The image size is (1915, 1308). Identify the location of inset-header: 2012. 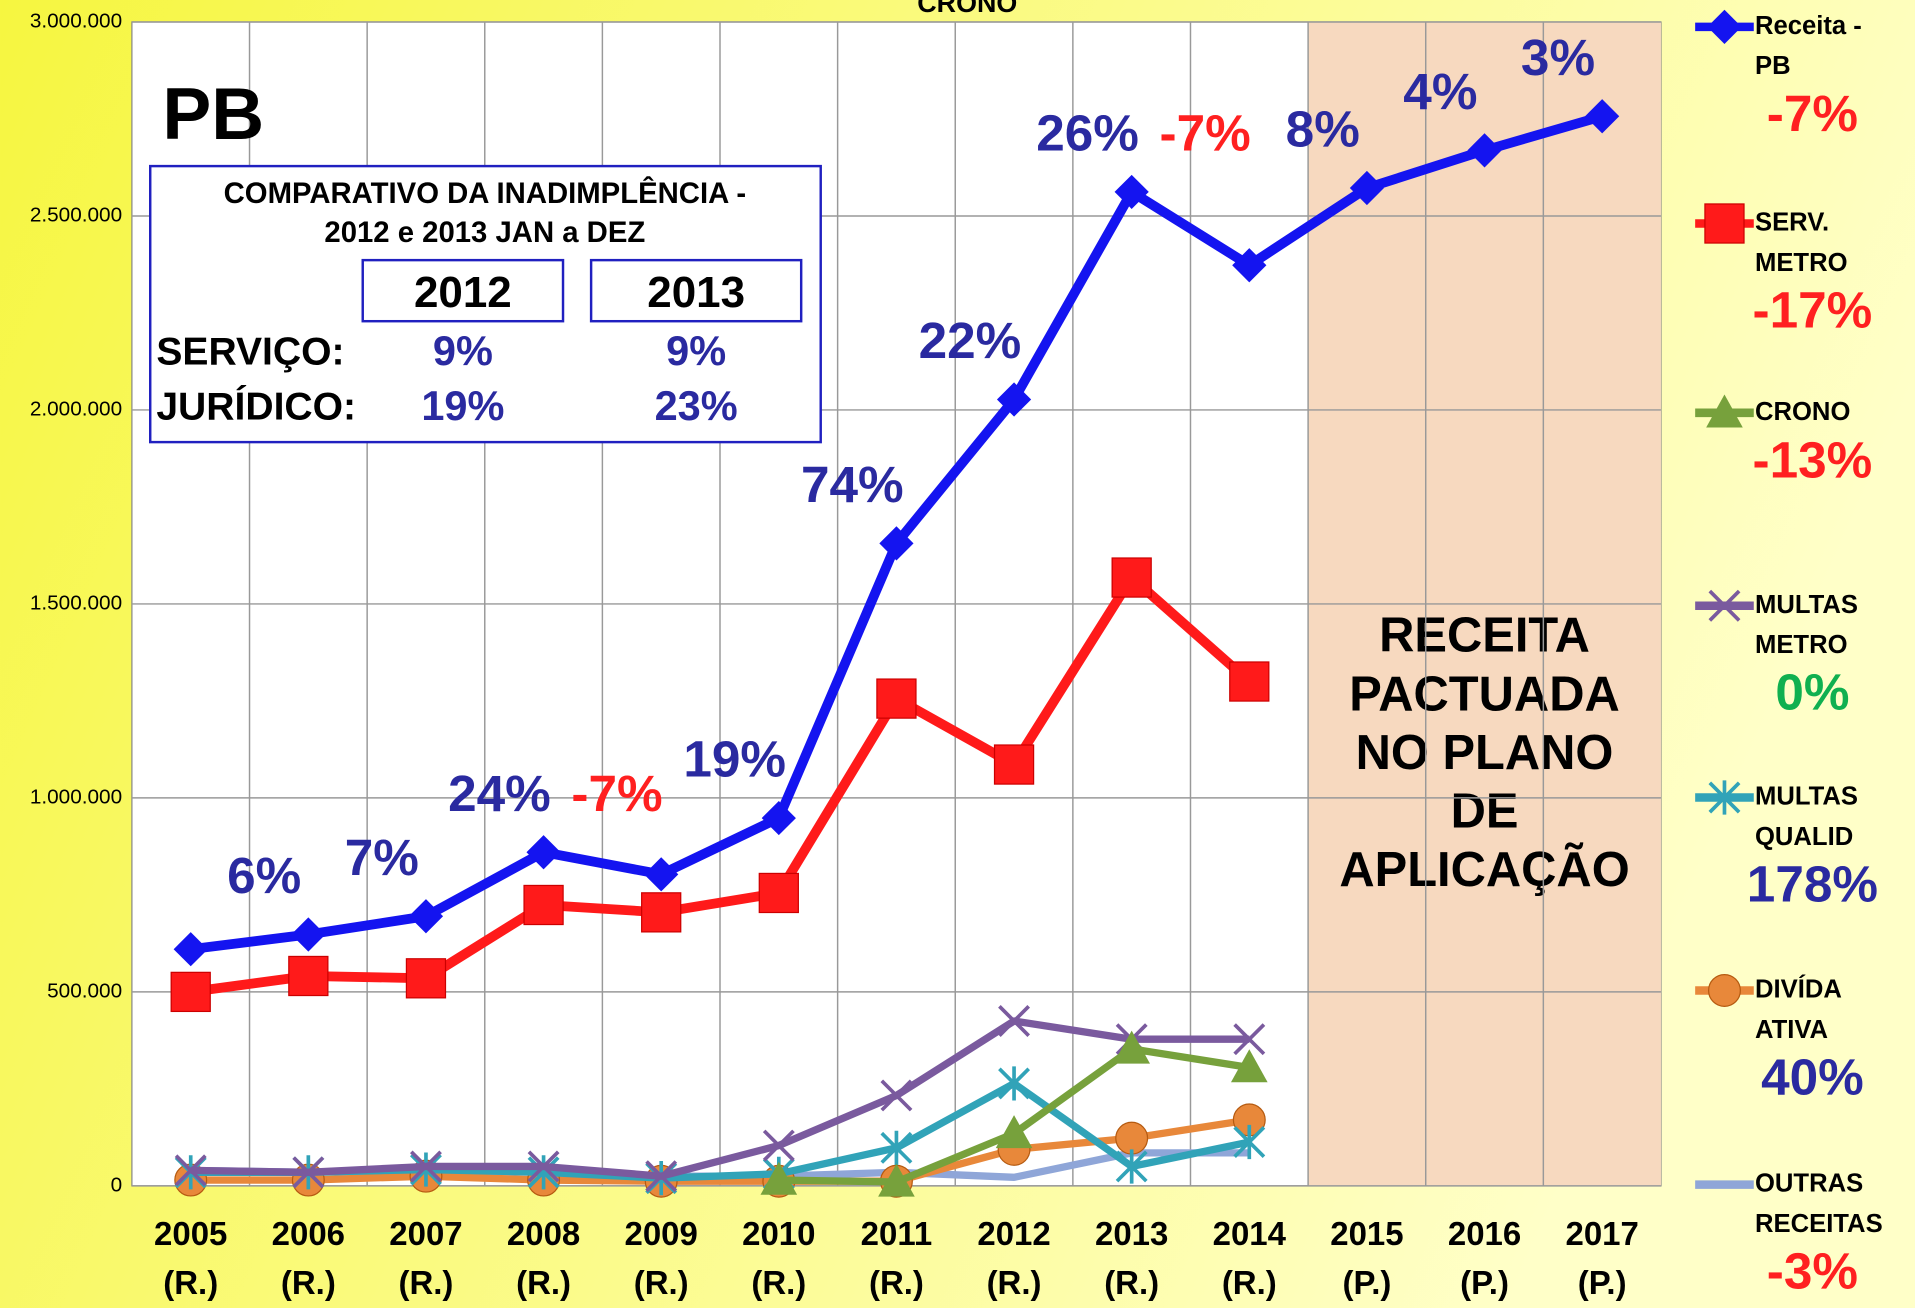
(463, 292).